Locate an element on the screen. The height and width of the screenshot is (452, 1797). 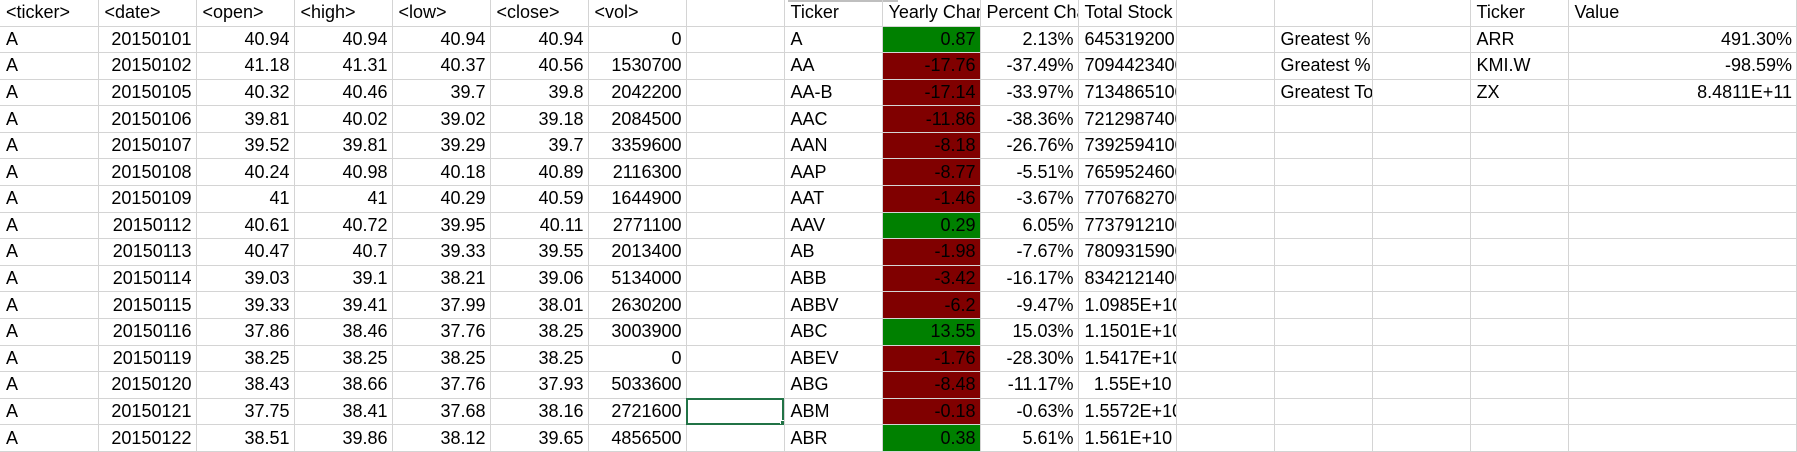
cell-open: 39.81 is located at coordinates (245, 119).